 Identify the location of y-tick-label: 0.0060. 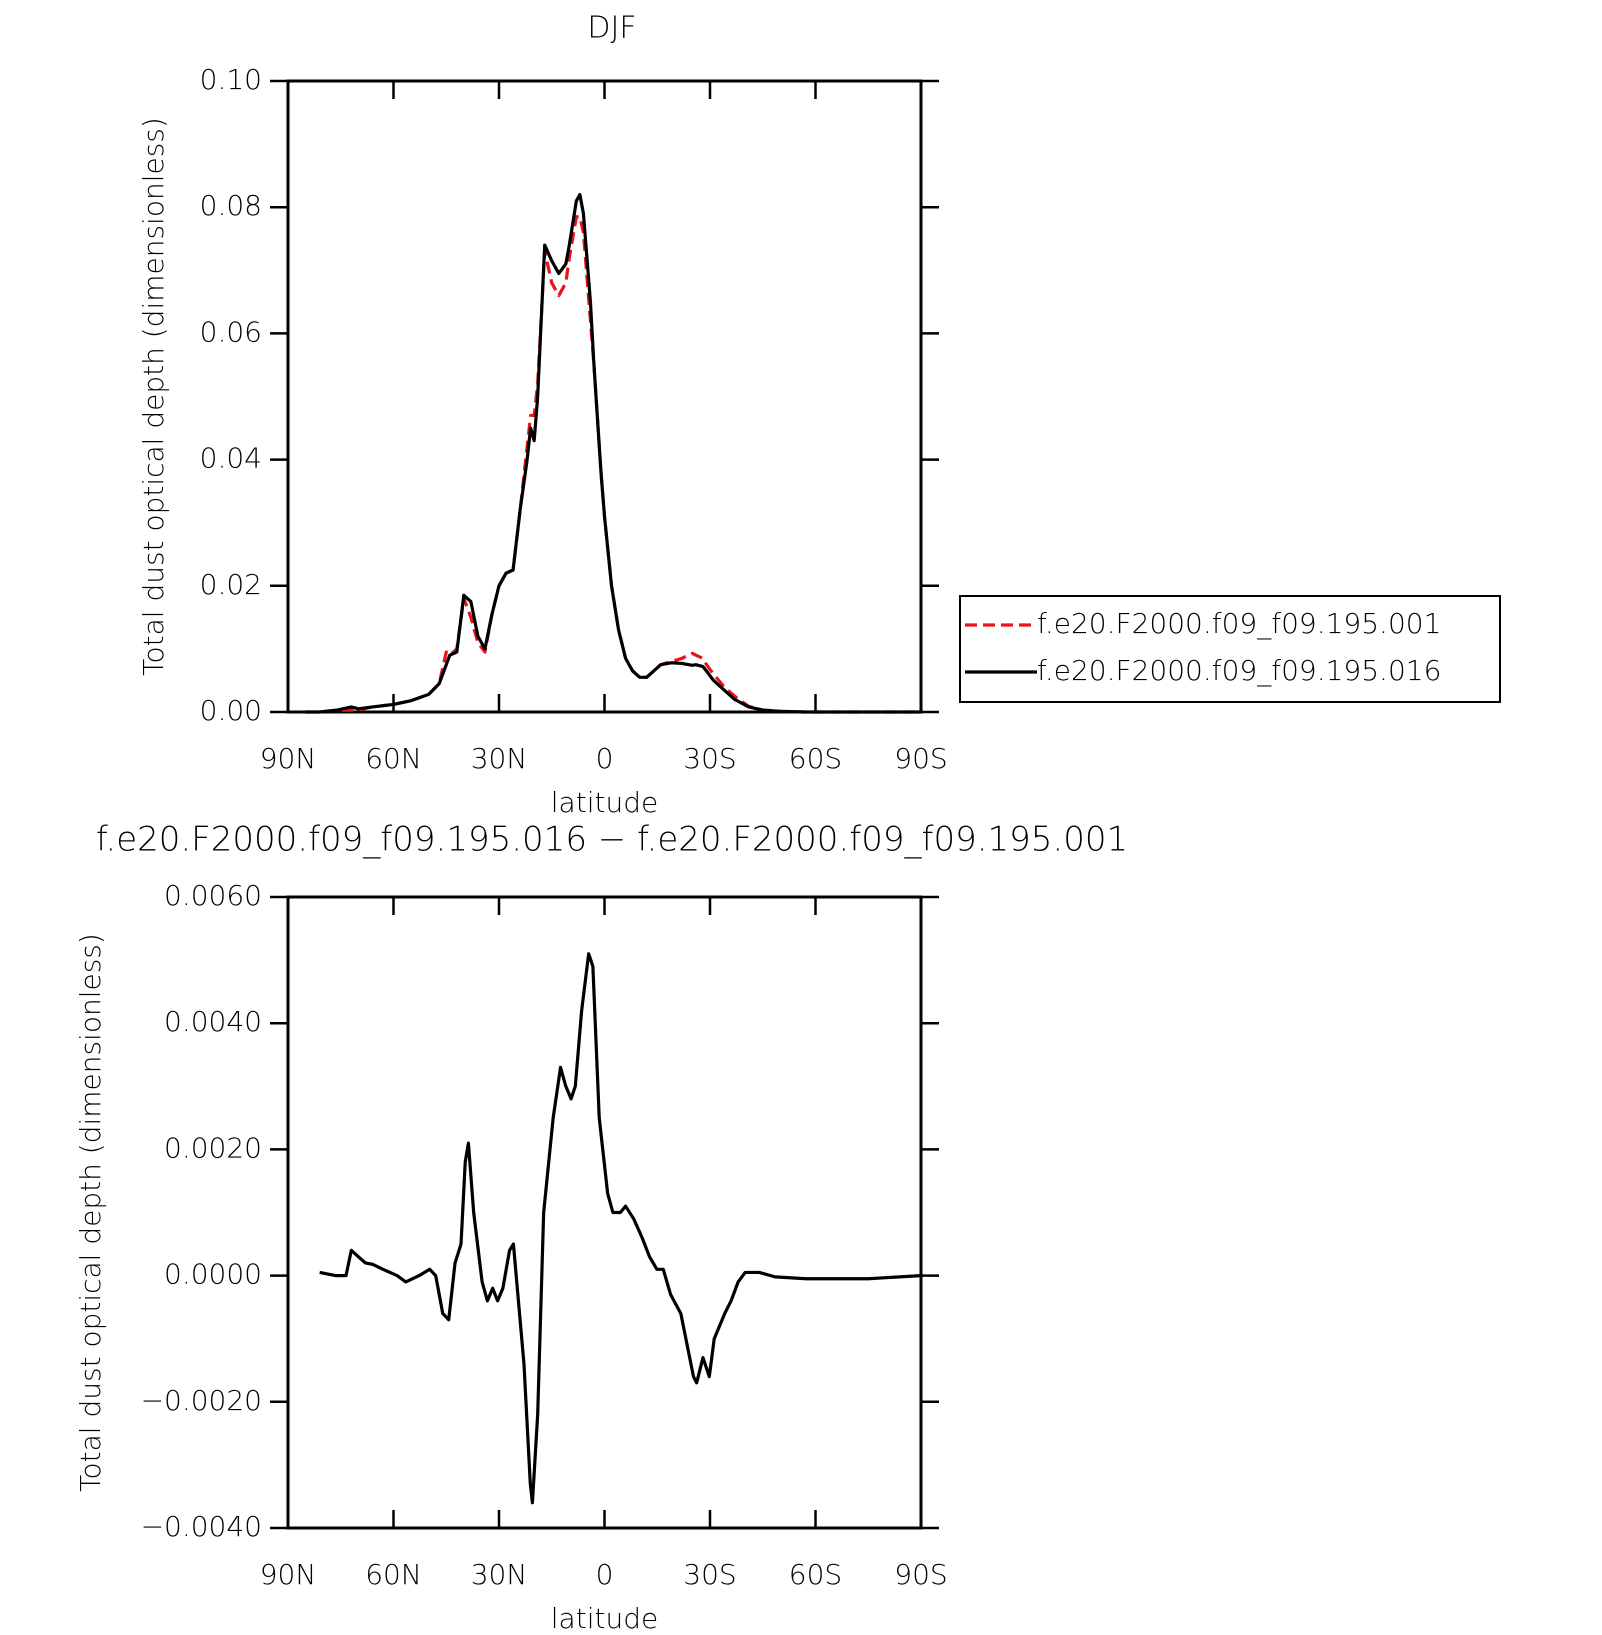
(213, 895).